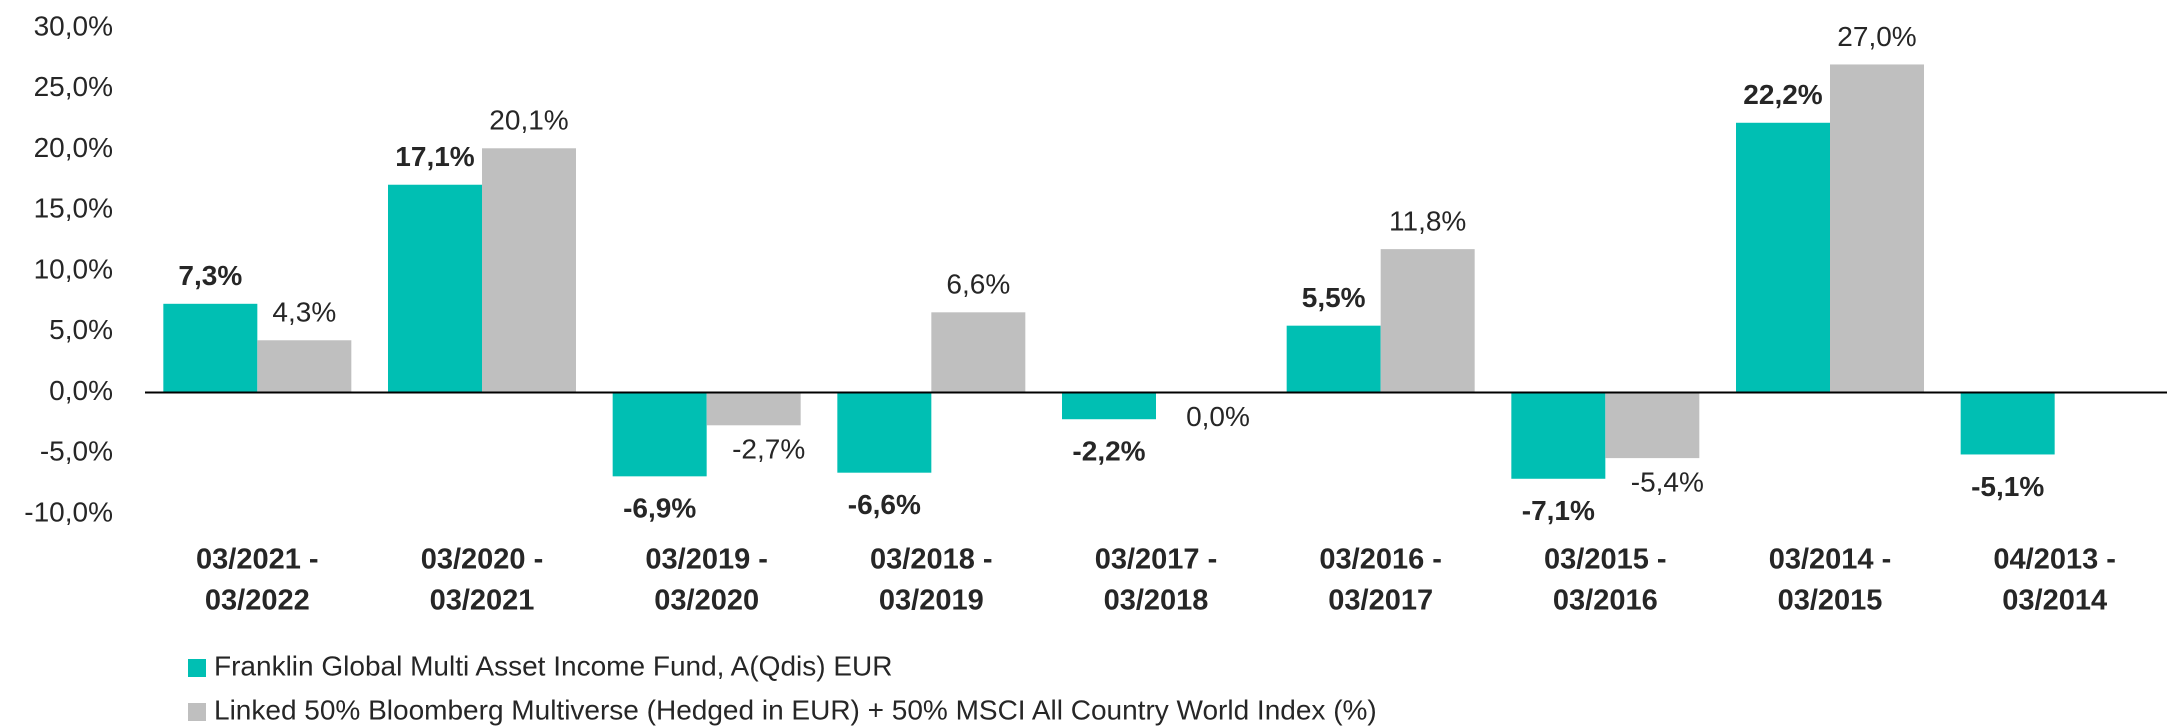 This screenshot has width=2167, height=728. I want to click on data-label: -6,6%, so click(884, 504).